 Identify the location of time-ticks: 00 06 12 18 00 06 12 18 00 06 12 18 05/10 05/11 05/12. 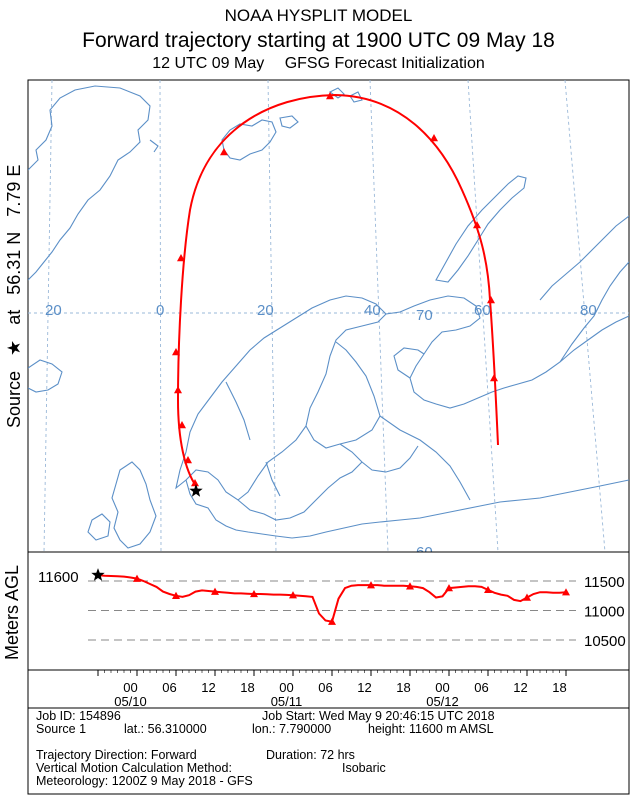
(332, 689).